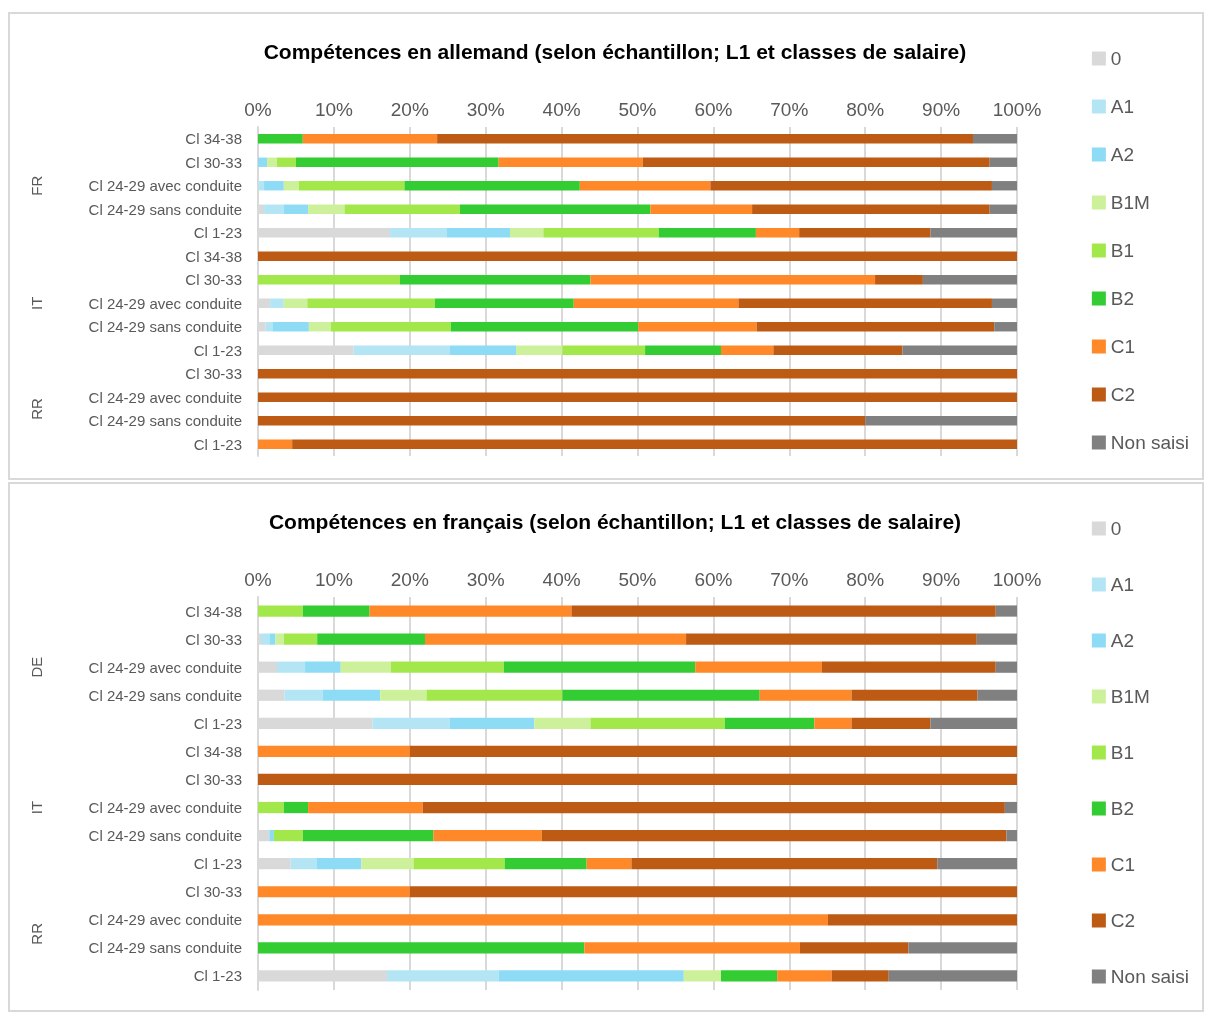 This screenshot has width=1209, height=1018. I want to click on x-tick-label: 20%, so click(409, 109).